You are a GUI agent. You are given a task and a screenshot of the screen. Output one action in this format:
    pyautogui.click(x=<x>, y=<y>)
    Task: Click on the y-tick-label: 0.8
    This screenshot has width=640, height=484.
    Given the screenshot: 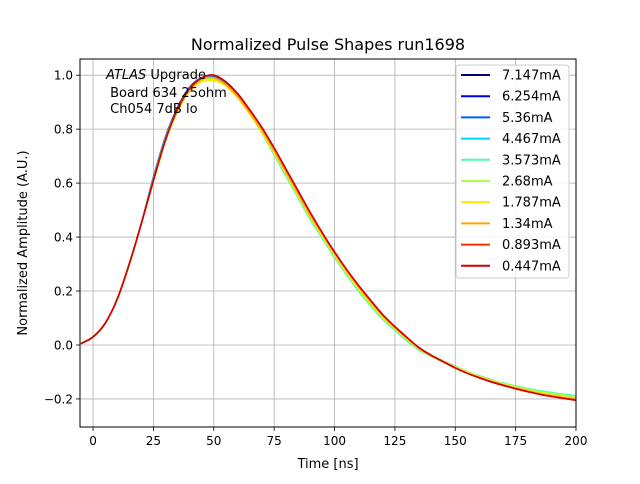 What is the action you would take?
    pyautogui.click(x=63, y=130)
    